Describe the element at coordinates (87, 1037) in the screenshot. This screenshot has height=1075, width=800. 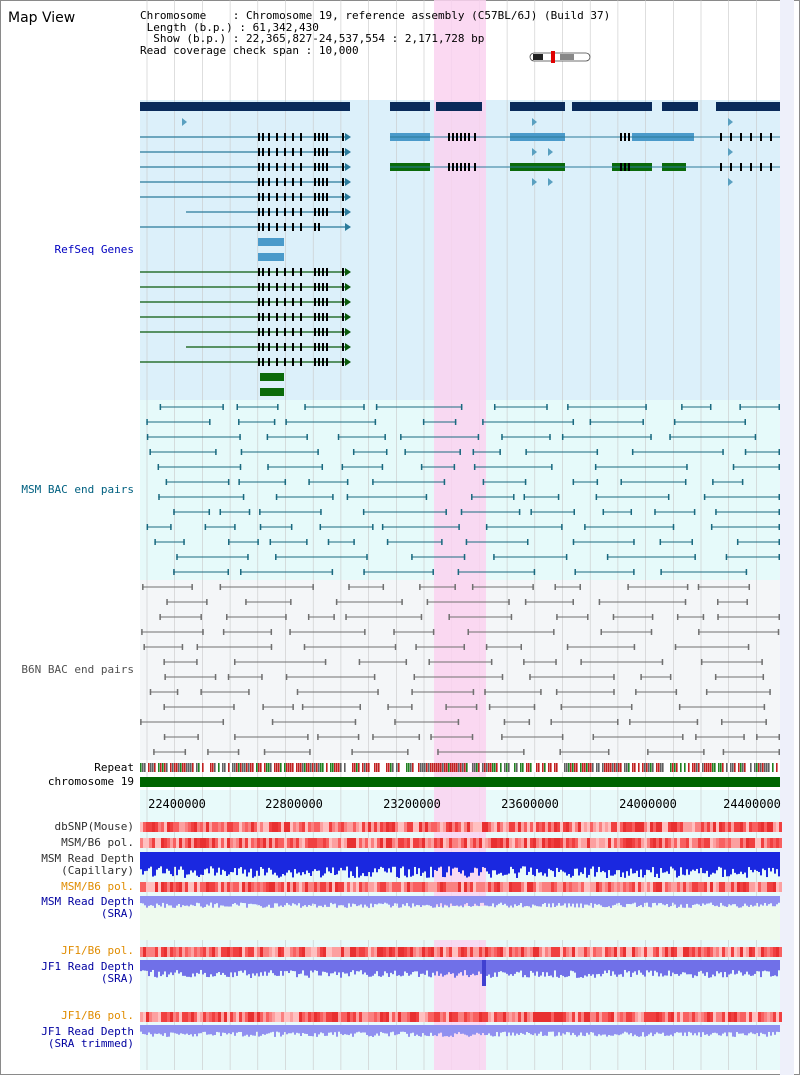
I see `track-label-jf1-depth-trimmed: JF1 Read Depth (SRA trimmed)` at that location.